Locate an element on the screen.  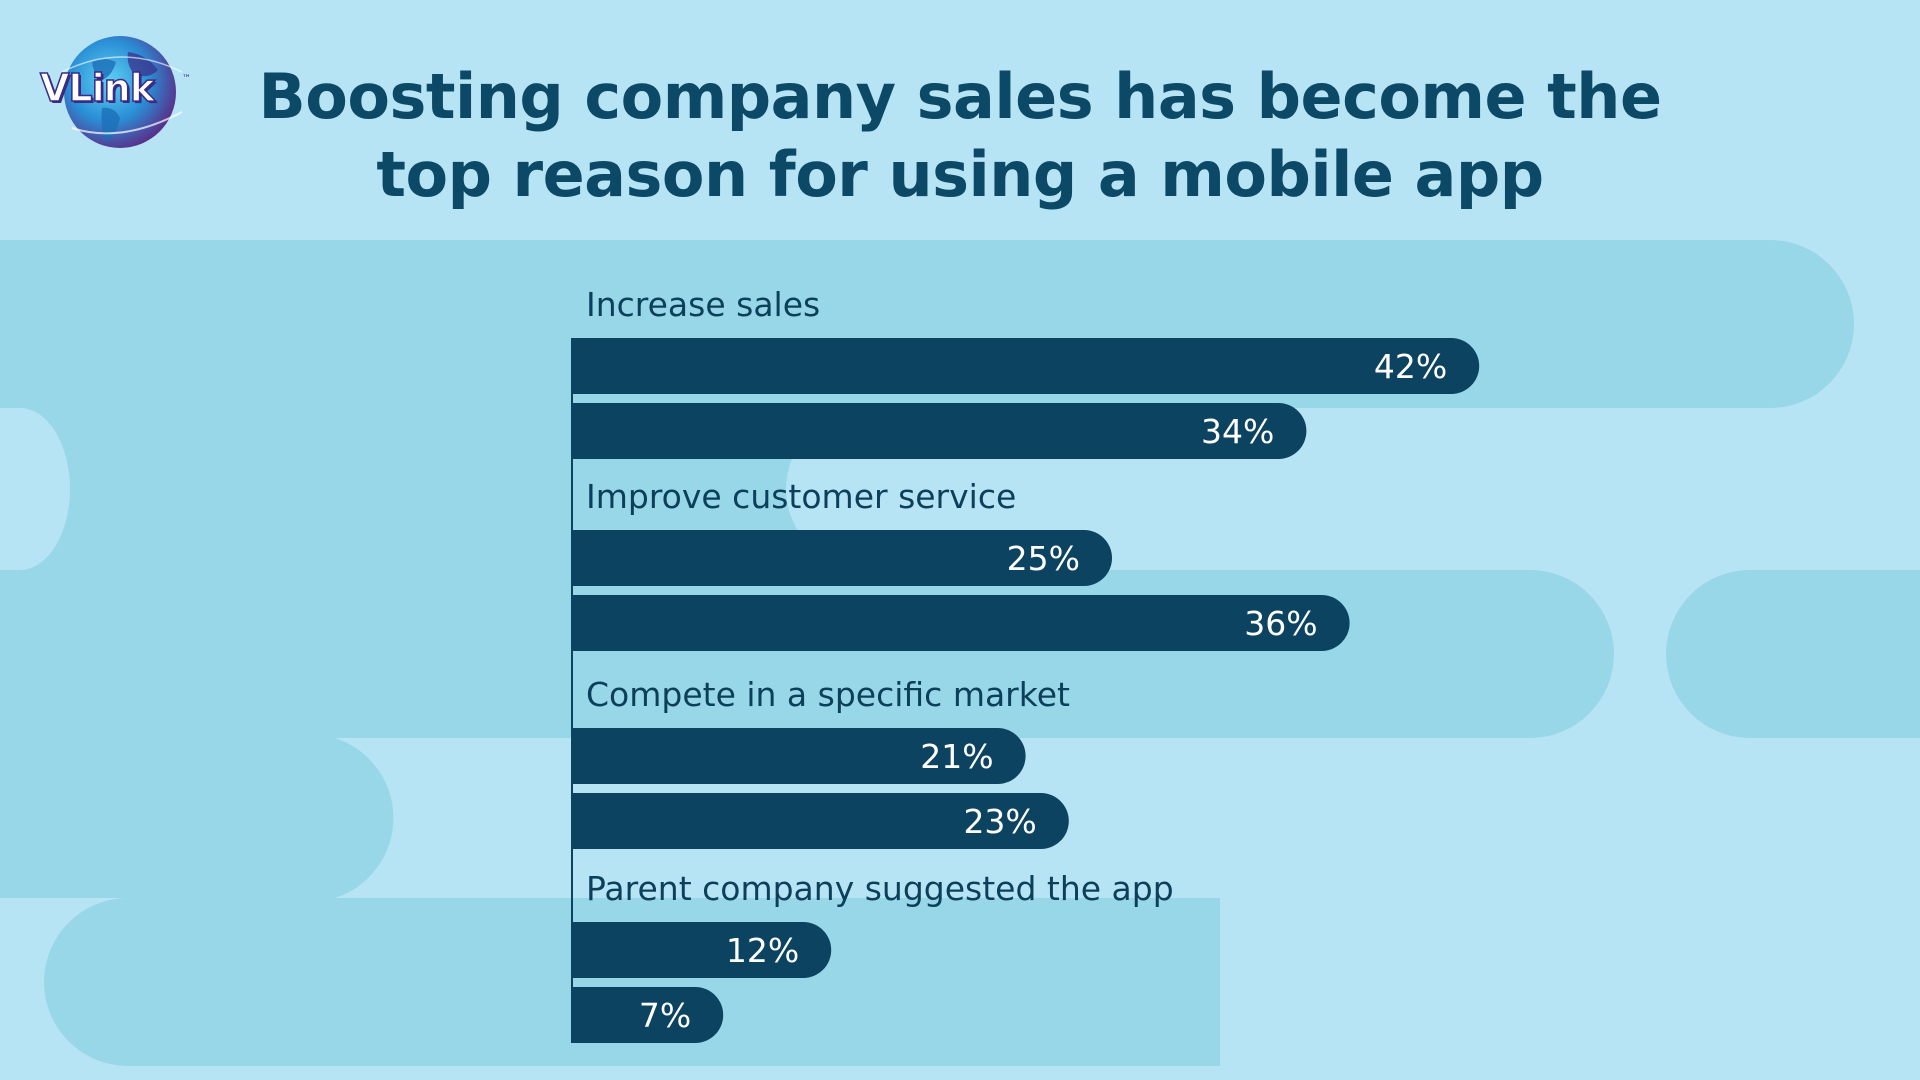
title-line-1: Boosting company sales has become the is located at coordinates (960, 96).